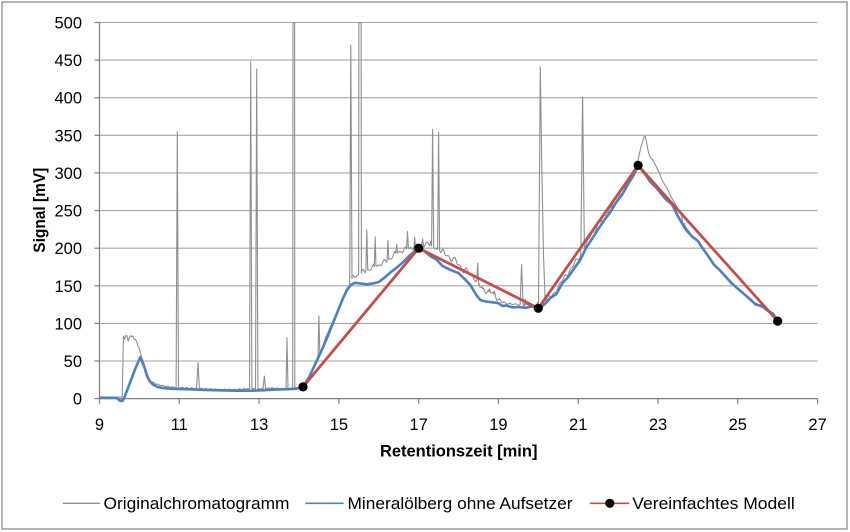 This screenshot has height=532, width=850. What do you see at coordinates (179, 425) in the screenshot?
I see `svg-text: 11` at bounding box center [179, 425].